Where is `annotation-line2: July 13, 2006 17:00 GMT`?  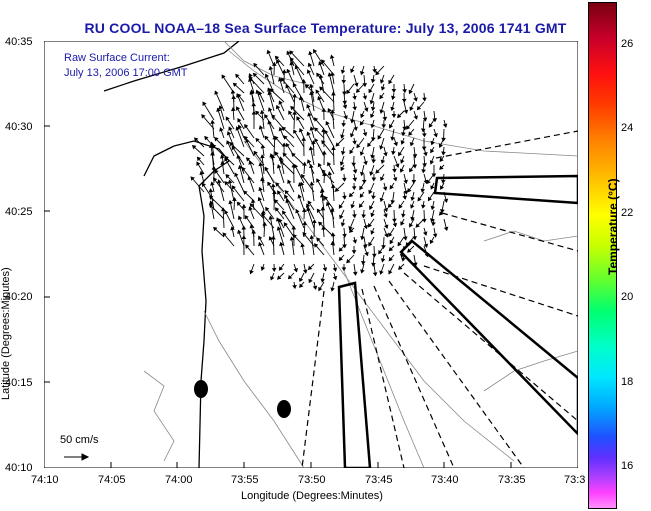 annotation-line2: July 13, 2006 17:00 GMT is located at coordinates (126, 73).